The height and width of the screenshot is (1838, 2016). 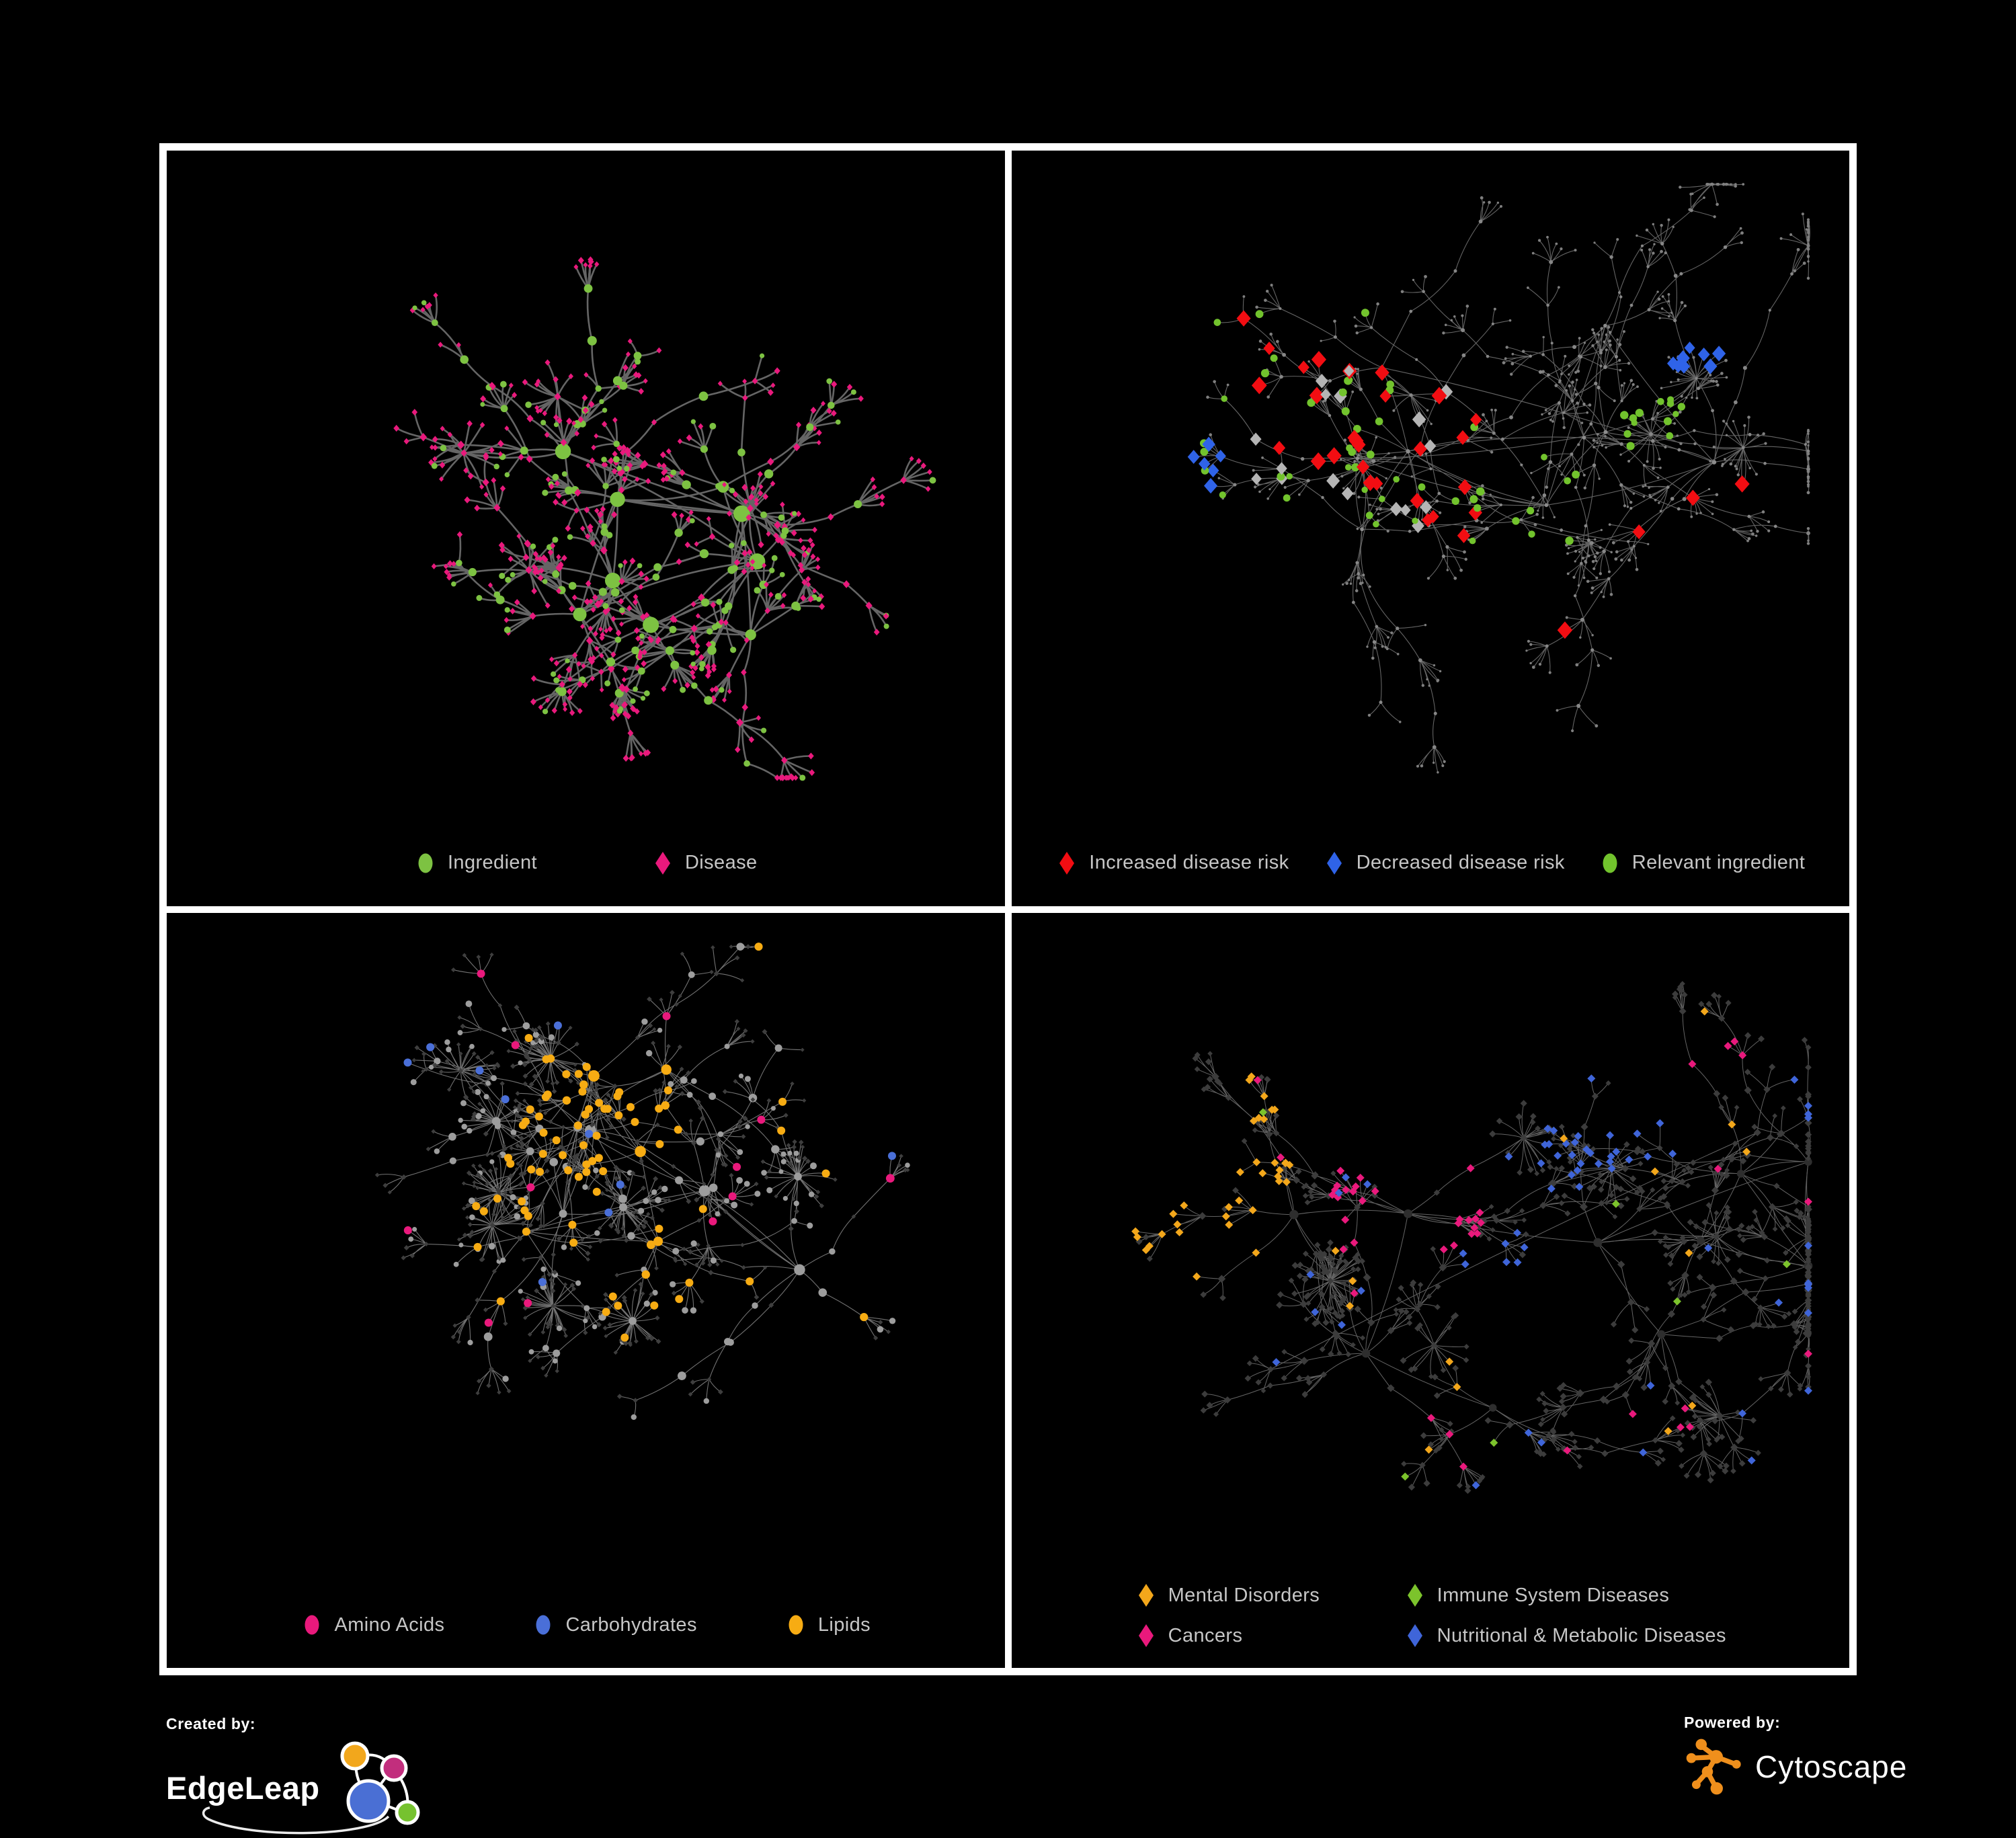 I want to click on legend-item-immune-system-diseases: Immune System Diseases, so click(x=1565, y=1595).